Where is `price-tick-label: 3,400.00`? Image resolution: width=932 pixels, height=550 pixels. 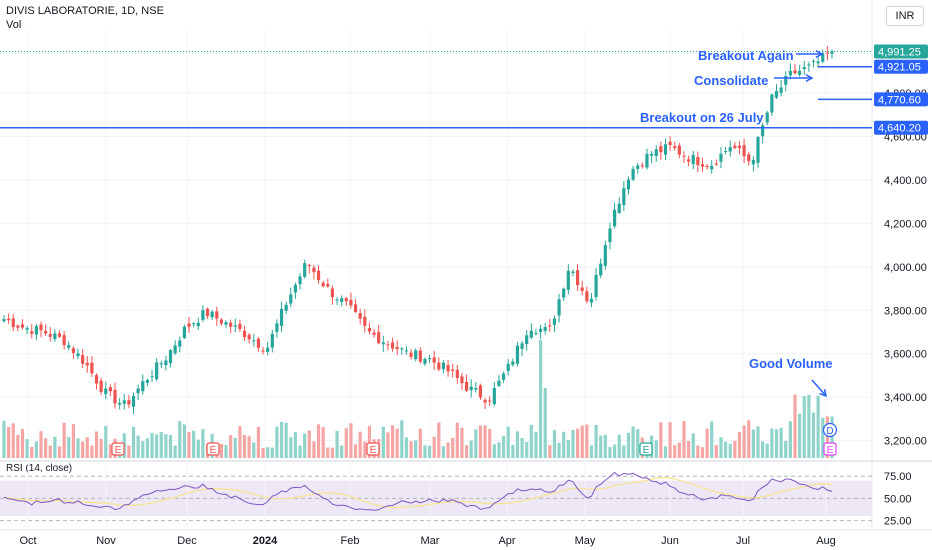
price-tick-label: 3,400.00 is located at coordinates (905, 398).